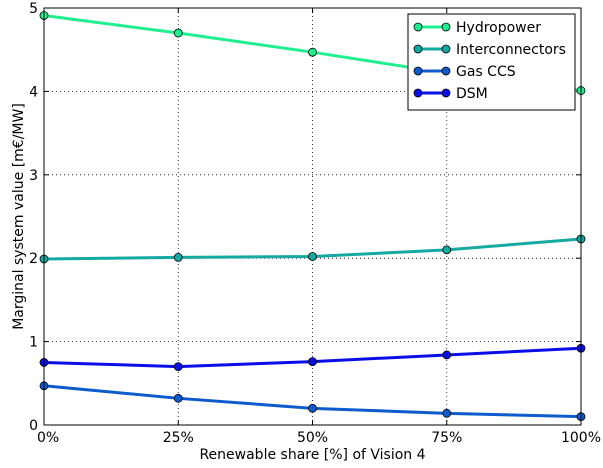  What do you see at coordinates (33, 176) in the screenshot?
I see `y-tick-label: 3` at bounding box center [33, 176].